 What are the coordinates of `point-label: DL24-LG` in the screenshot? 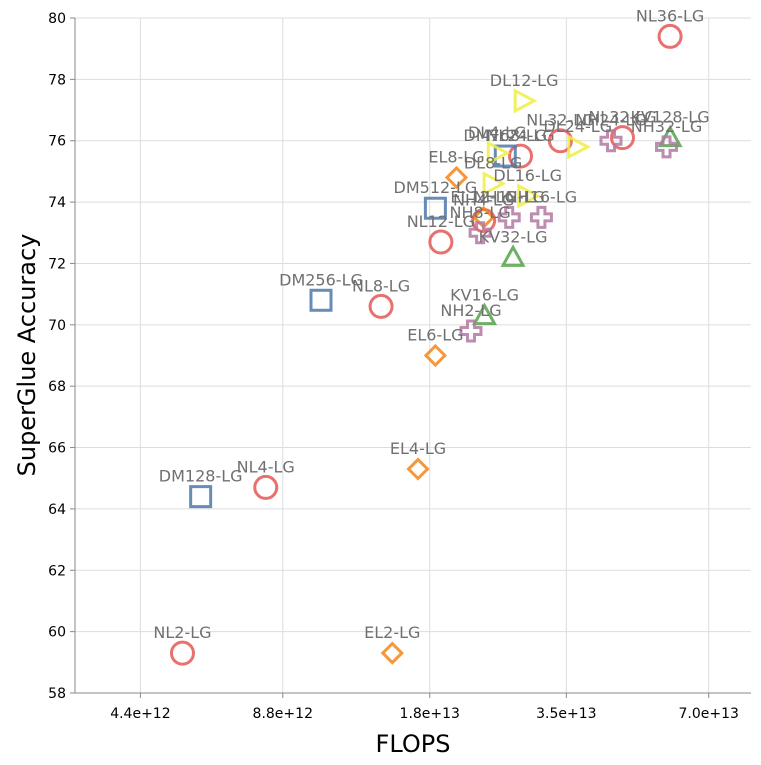 It's located at (577, 126).